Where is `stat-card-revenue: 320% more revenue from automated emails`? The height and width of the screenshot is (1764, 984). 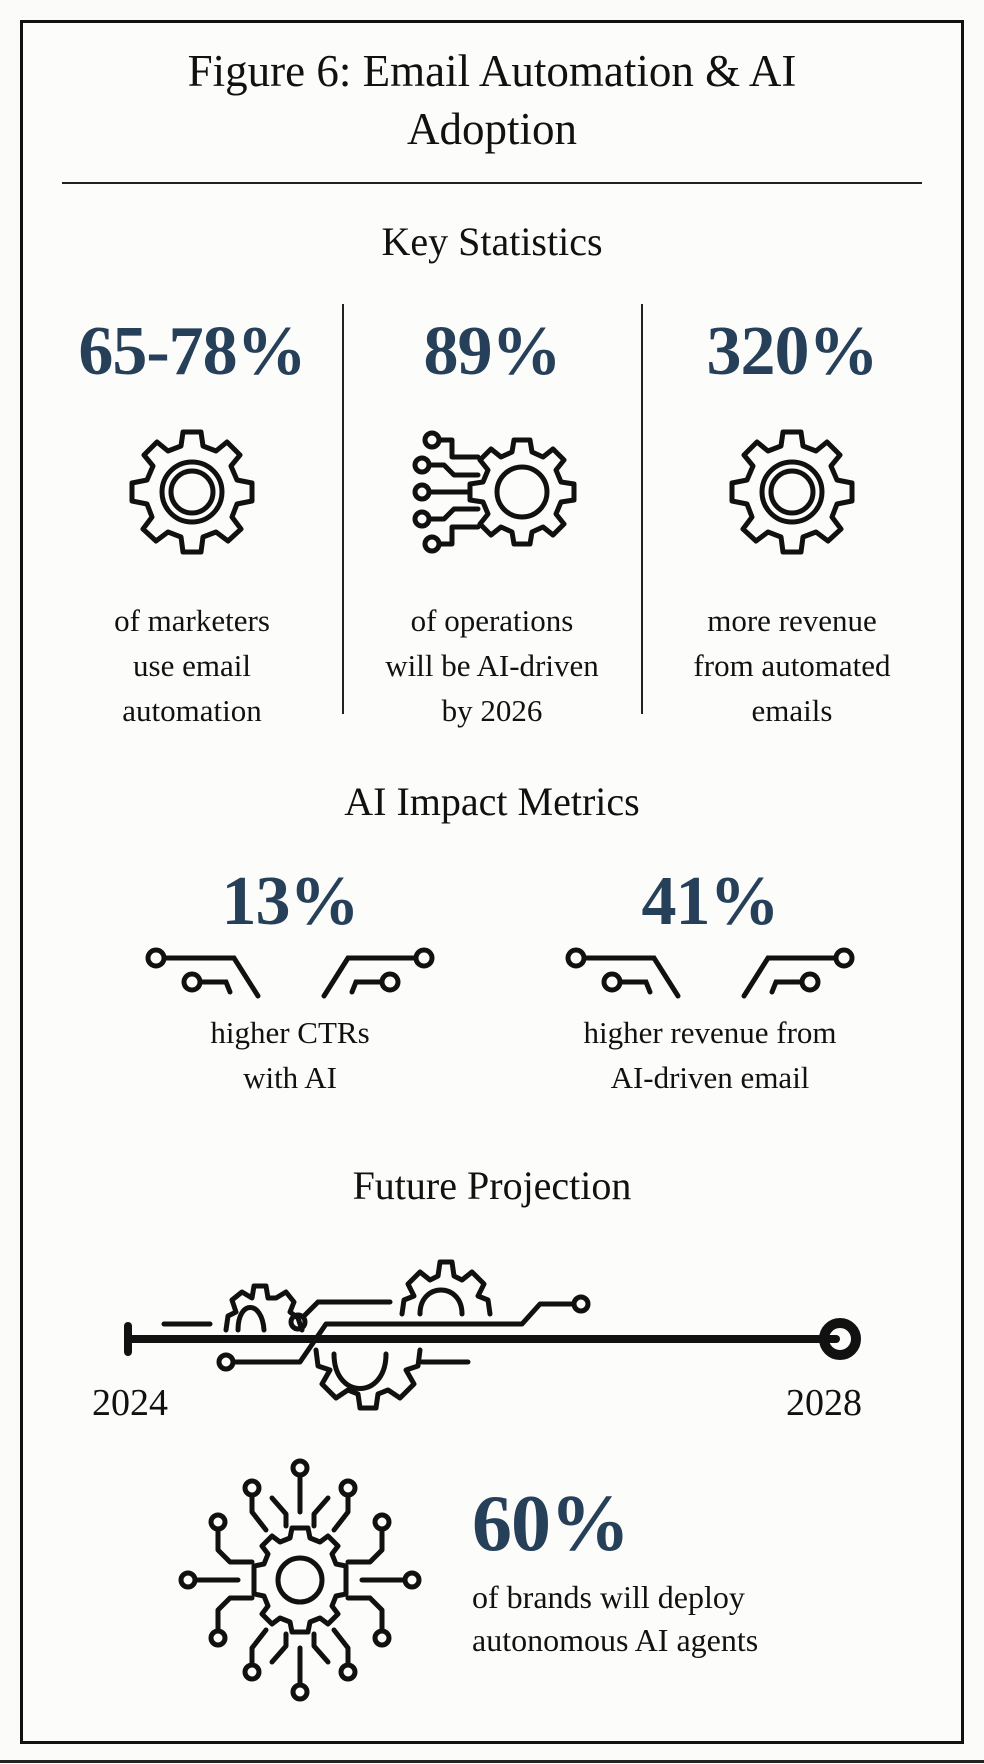 stat-card-revenue: 320% more revenue from automated emails is located at coordinates (792, 522).